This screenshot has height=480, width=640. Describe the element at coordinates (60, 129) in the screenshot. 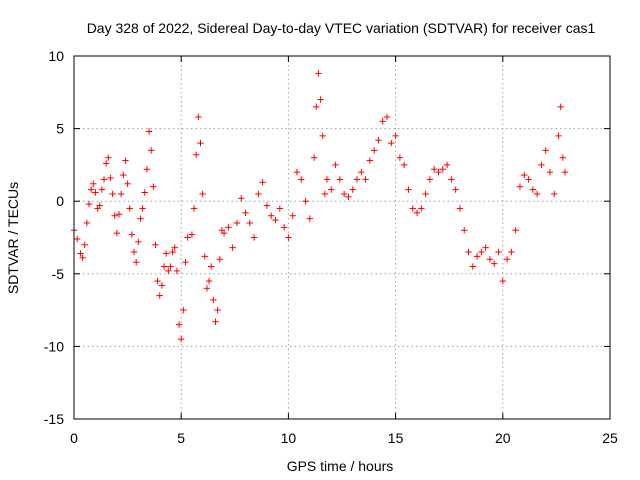

I see `y-tick-label: 5` at that location.